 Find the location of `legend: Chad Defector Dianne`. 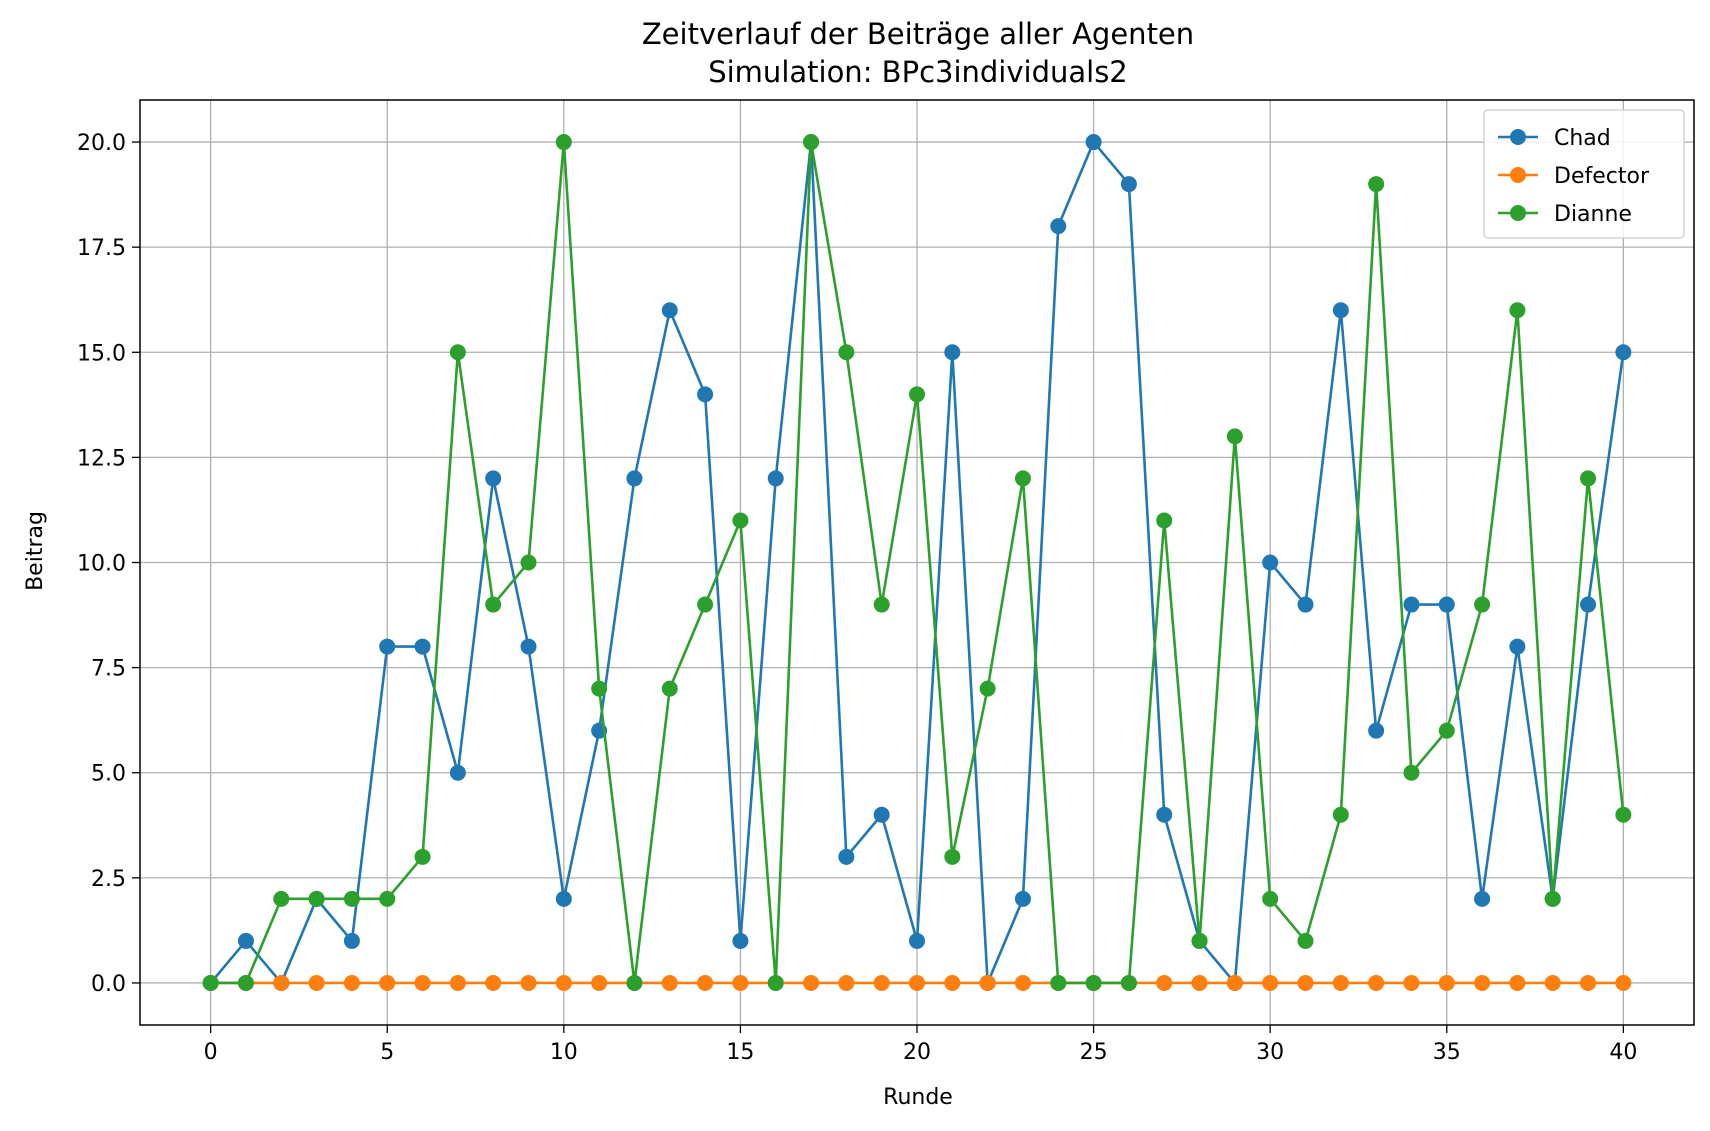

legend: Chad Defector Dianne is located at coordinates (1584, 174).